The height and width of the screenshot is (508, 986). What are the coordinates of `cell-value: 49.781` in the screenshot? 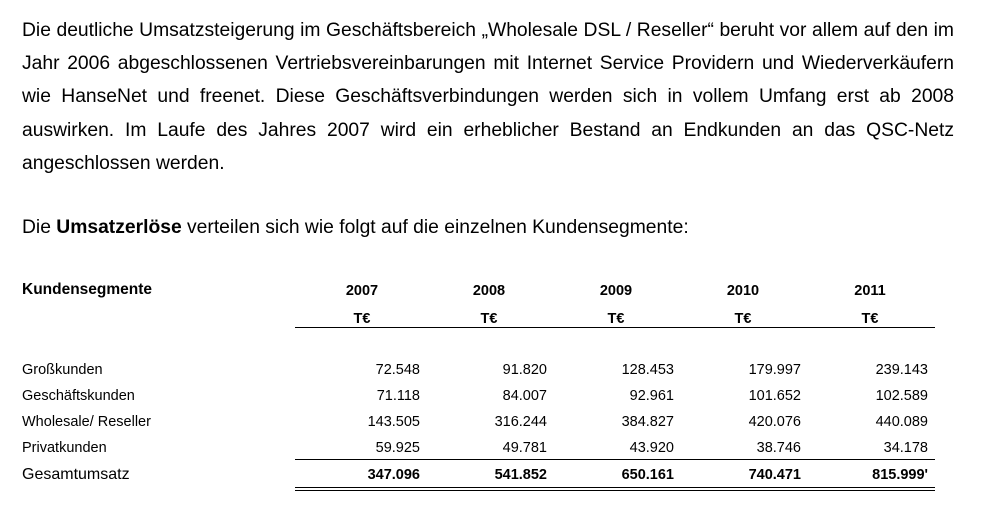 It's located at (524, 448).